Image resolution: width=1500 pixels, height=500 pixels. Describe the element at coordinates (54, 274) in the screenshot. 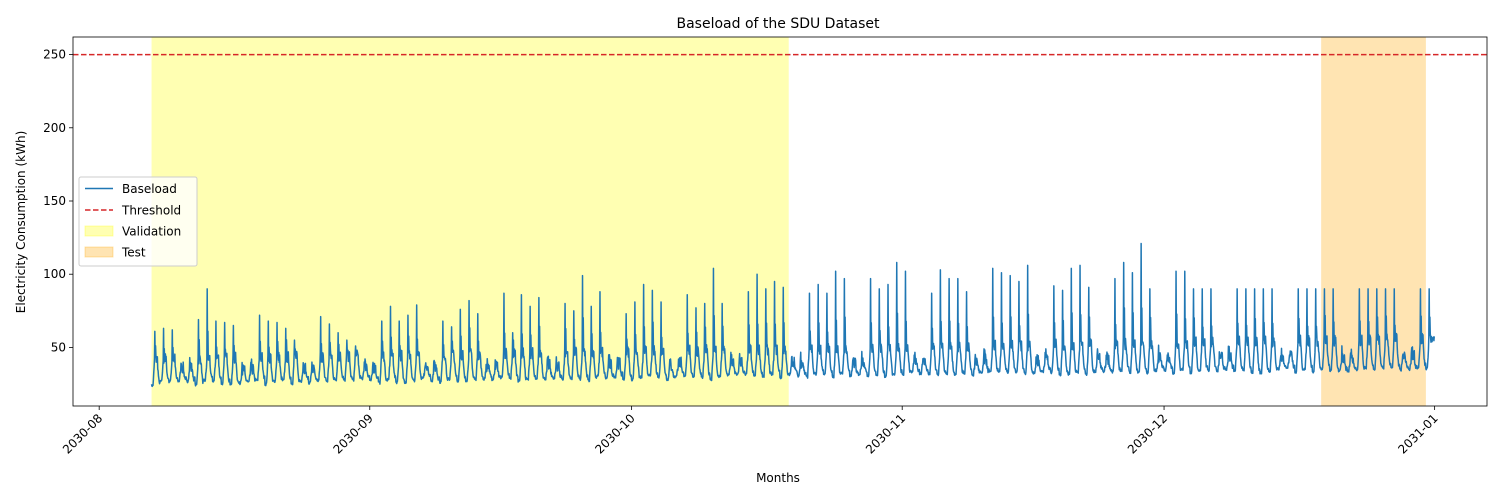

I see `y-tick-label: 100` at that location.